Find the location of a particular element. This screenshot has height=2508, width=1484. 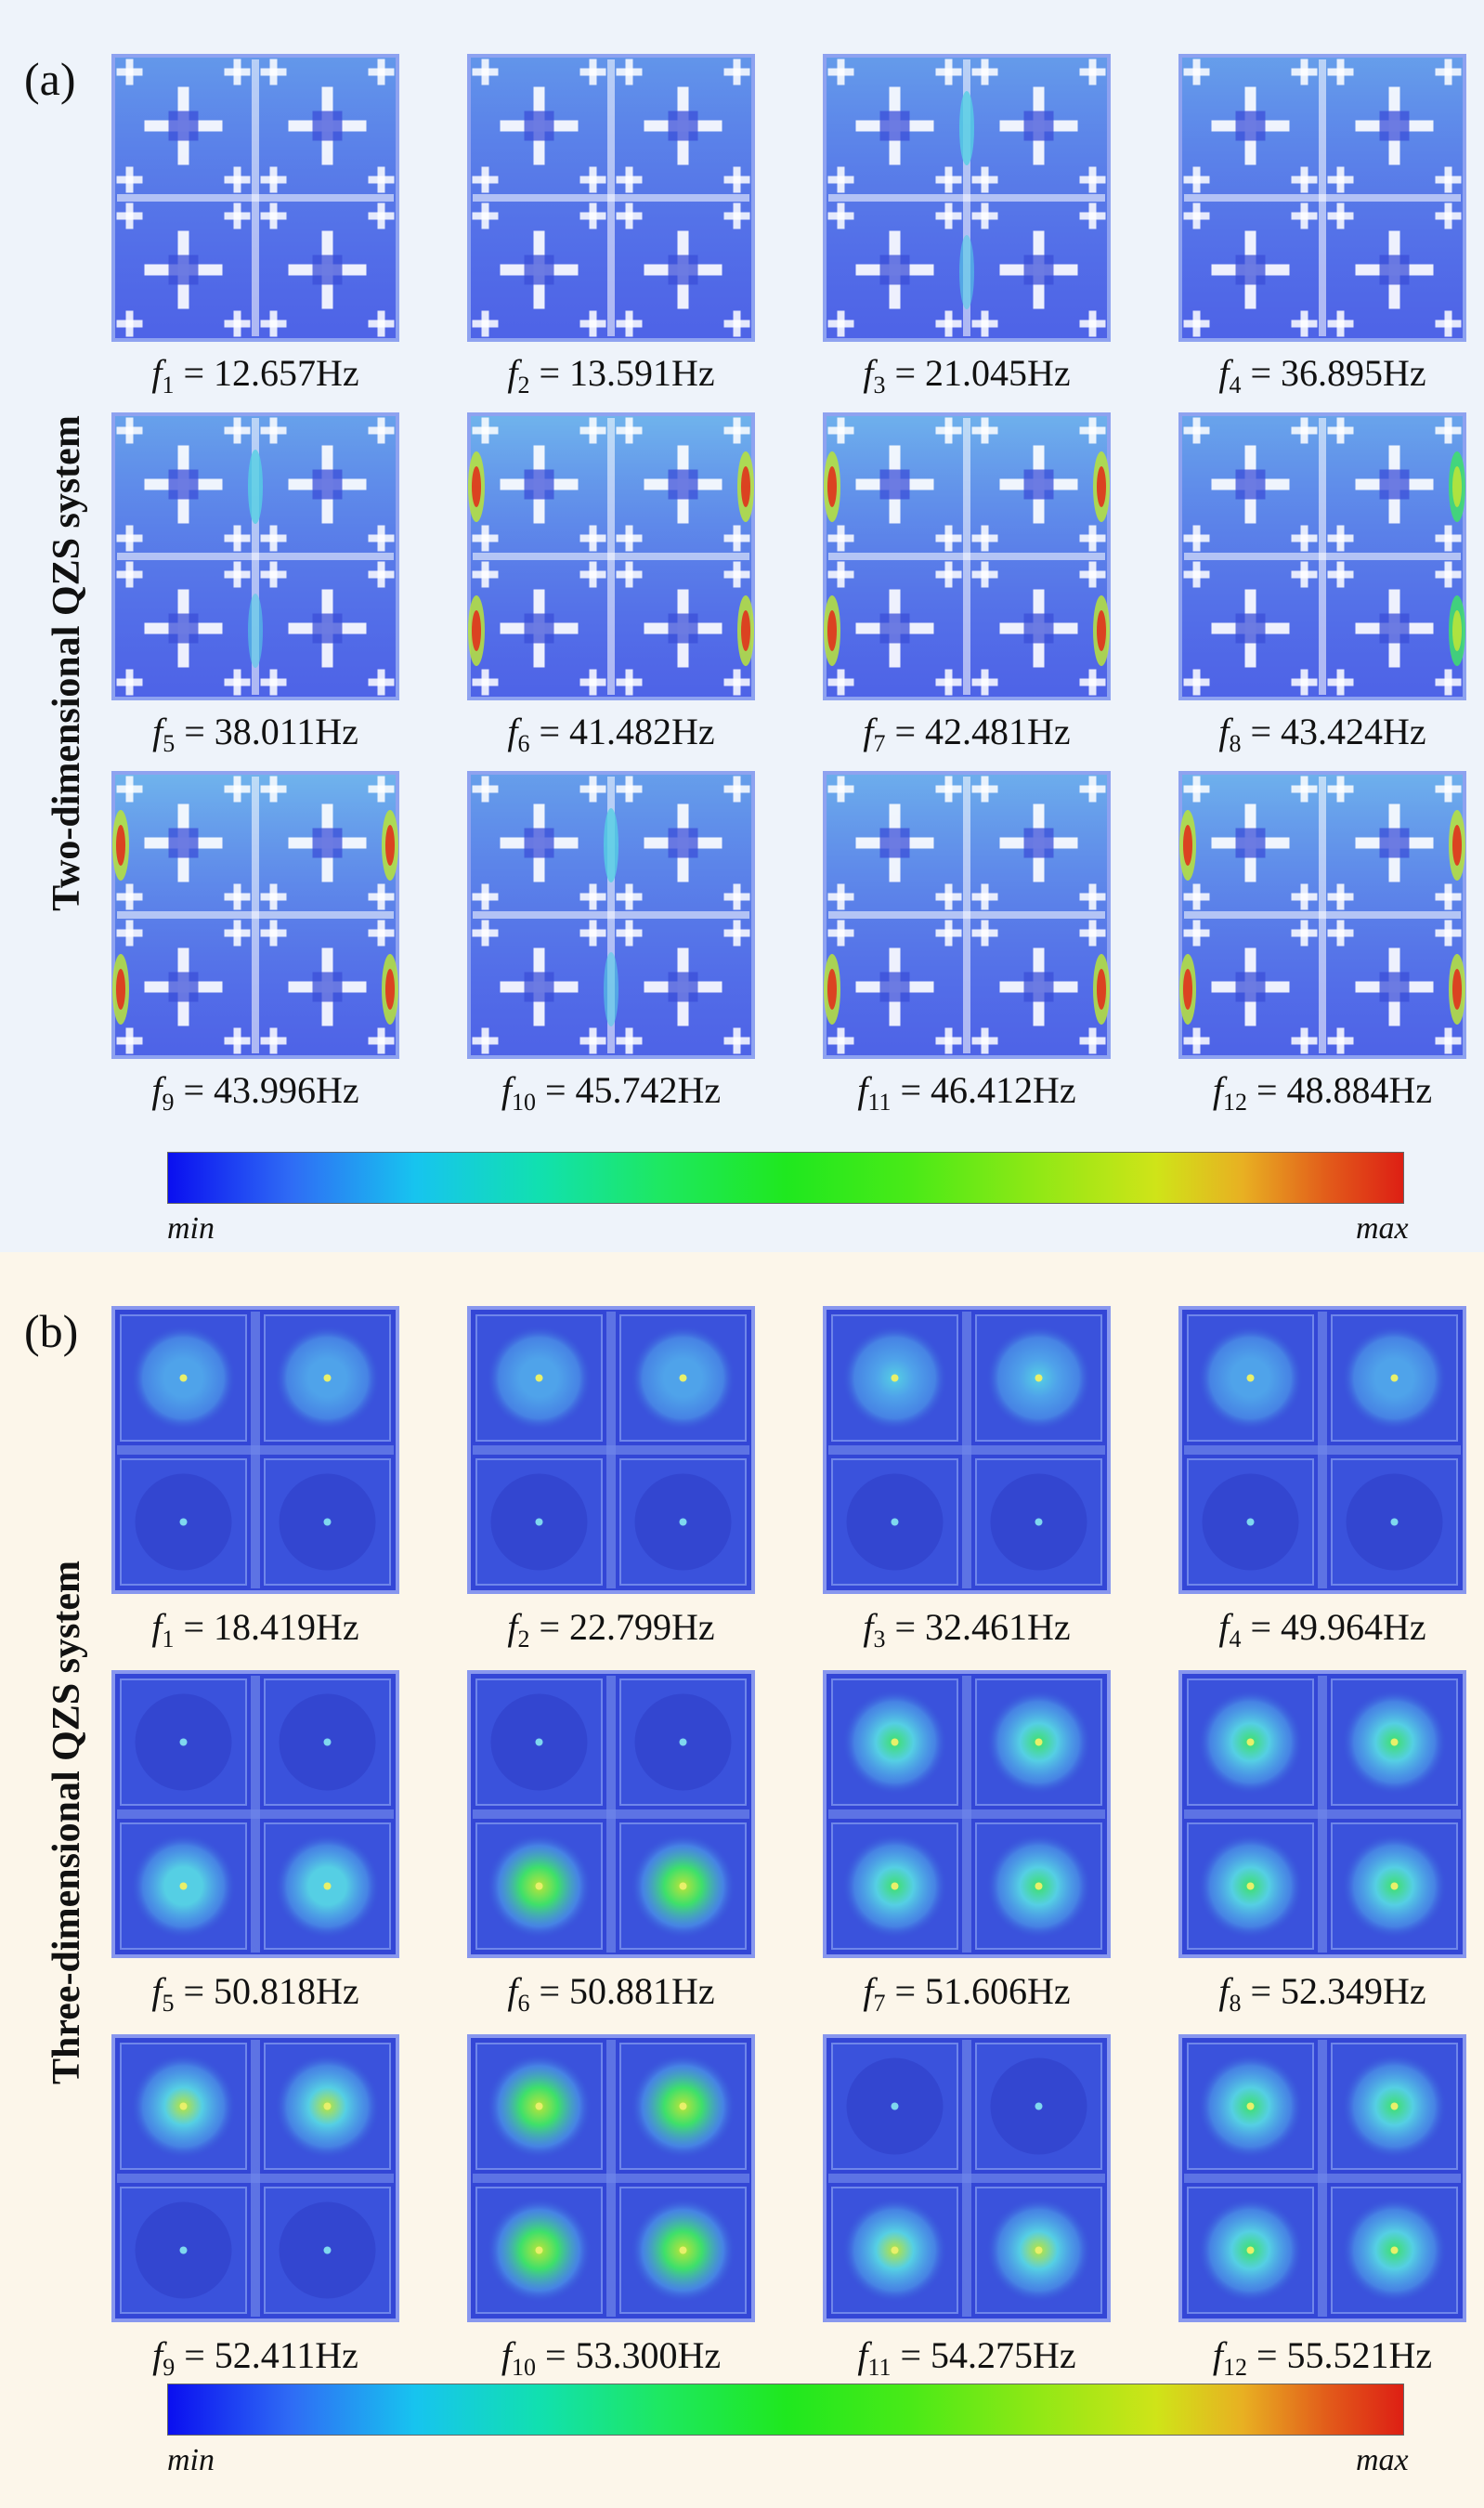

frequency-value: = 55.521Hz is located at coordinates (1339, 2355).